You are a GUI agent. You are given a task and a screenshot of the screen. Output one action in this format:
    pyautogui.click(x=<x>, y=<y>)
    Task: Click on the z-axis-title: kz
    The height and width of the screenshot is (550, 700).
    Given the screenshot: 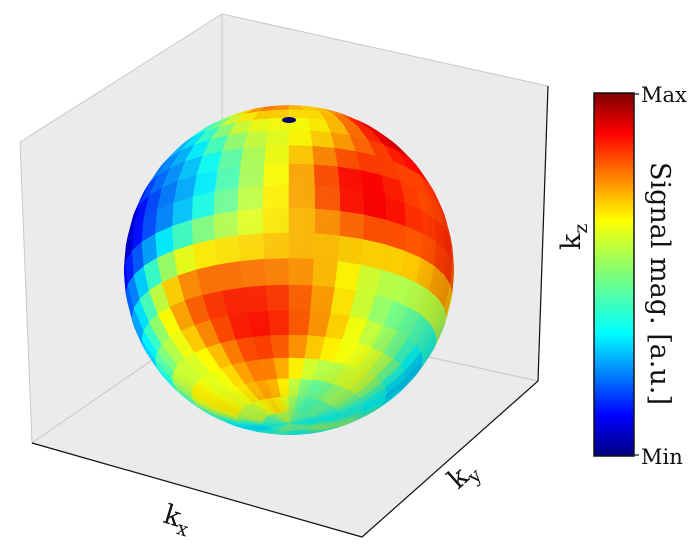 What is the action you would take?
    pyautogui.click(x=574, y=237)
    